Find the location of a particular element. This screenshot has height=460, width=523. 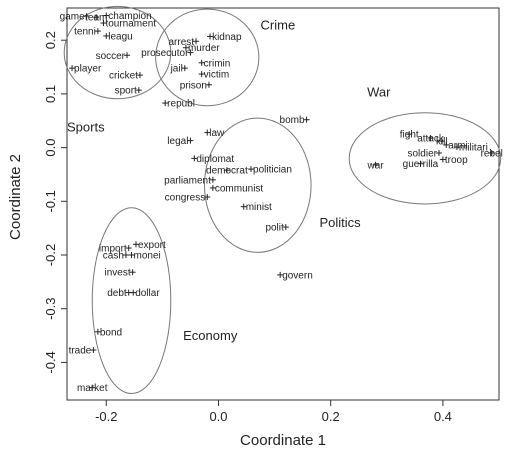

data-point: congress is located at coordinates (188, 198).